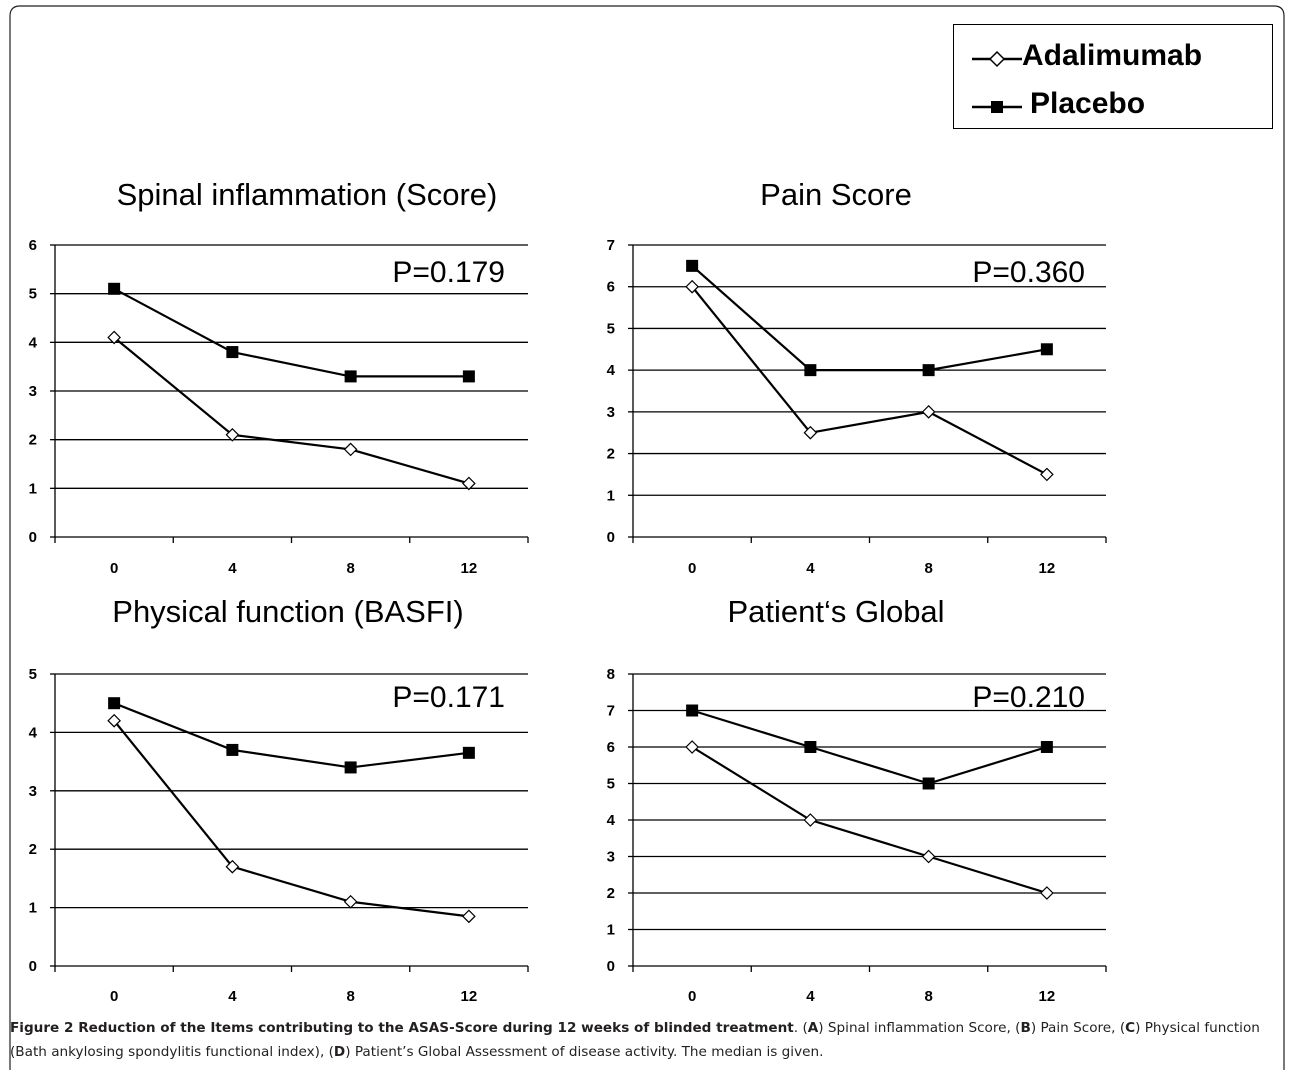 The height and width of the screenshot is (1070, 1290). What do you see at coordinates (1025, 1028) in the screenshot?
I see `caption-panel-b: B` at bounding box center [1025, 1028].